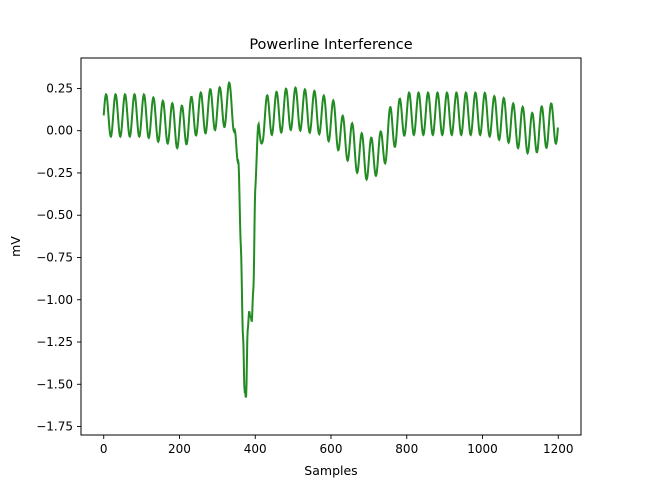 This screenshot has width=645, height=492. I want to click on y-tick-label: −1.75, so click(54, 427).